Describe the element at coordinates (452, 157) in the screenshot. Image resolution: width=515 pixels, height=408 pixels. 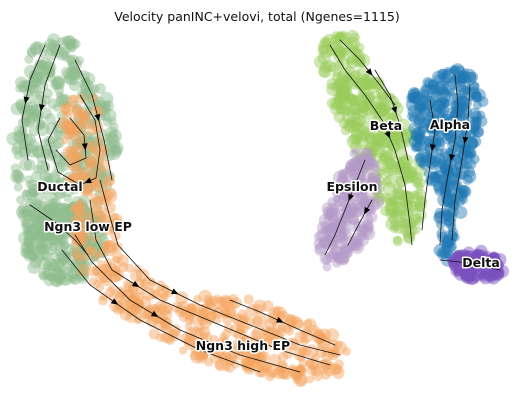
I see `streamline-arrowhead` at that location.